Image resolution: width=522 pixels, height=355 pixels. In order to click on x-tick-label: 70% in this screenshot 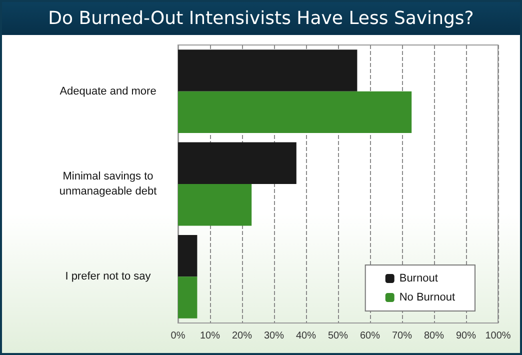, I will do `click(402, 336)`.